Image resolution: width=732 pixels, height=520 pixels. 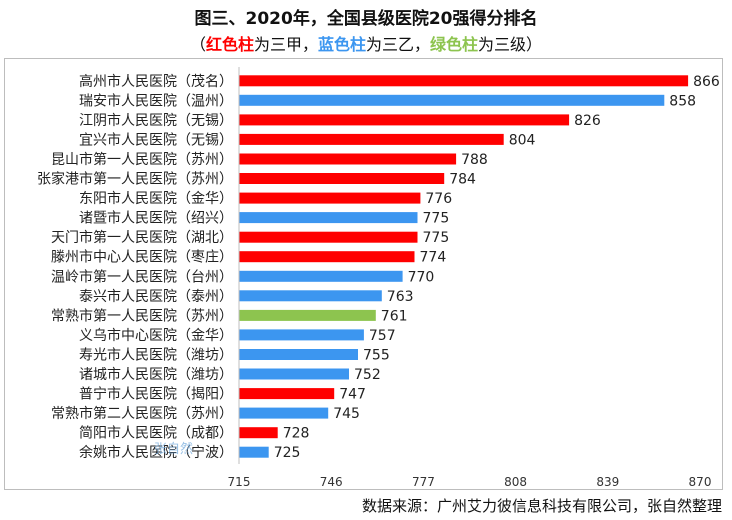 What do you see at coordinates (341, 44) in the screenshot?
I see `legend-blue-label: 蓝色柱` at bounding box center [341, 44].